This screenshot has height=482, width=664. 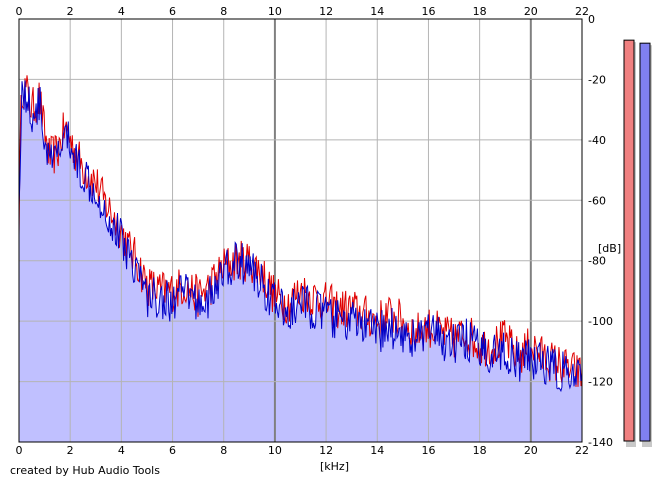 What do you see at coordinates (19, 450) in the screenshot?
I see `x-tick-bottom-0: 0` at bounding box center [19, 450].